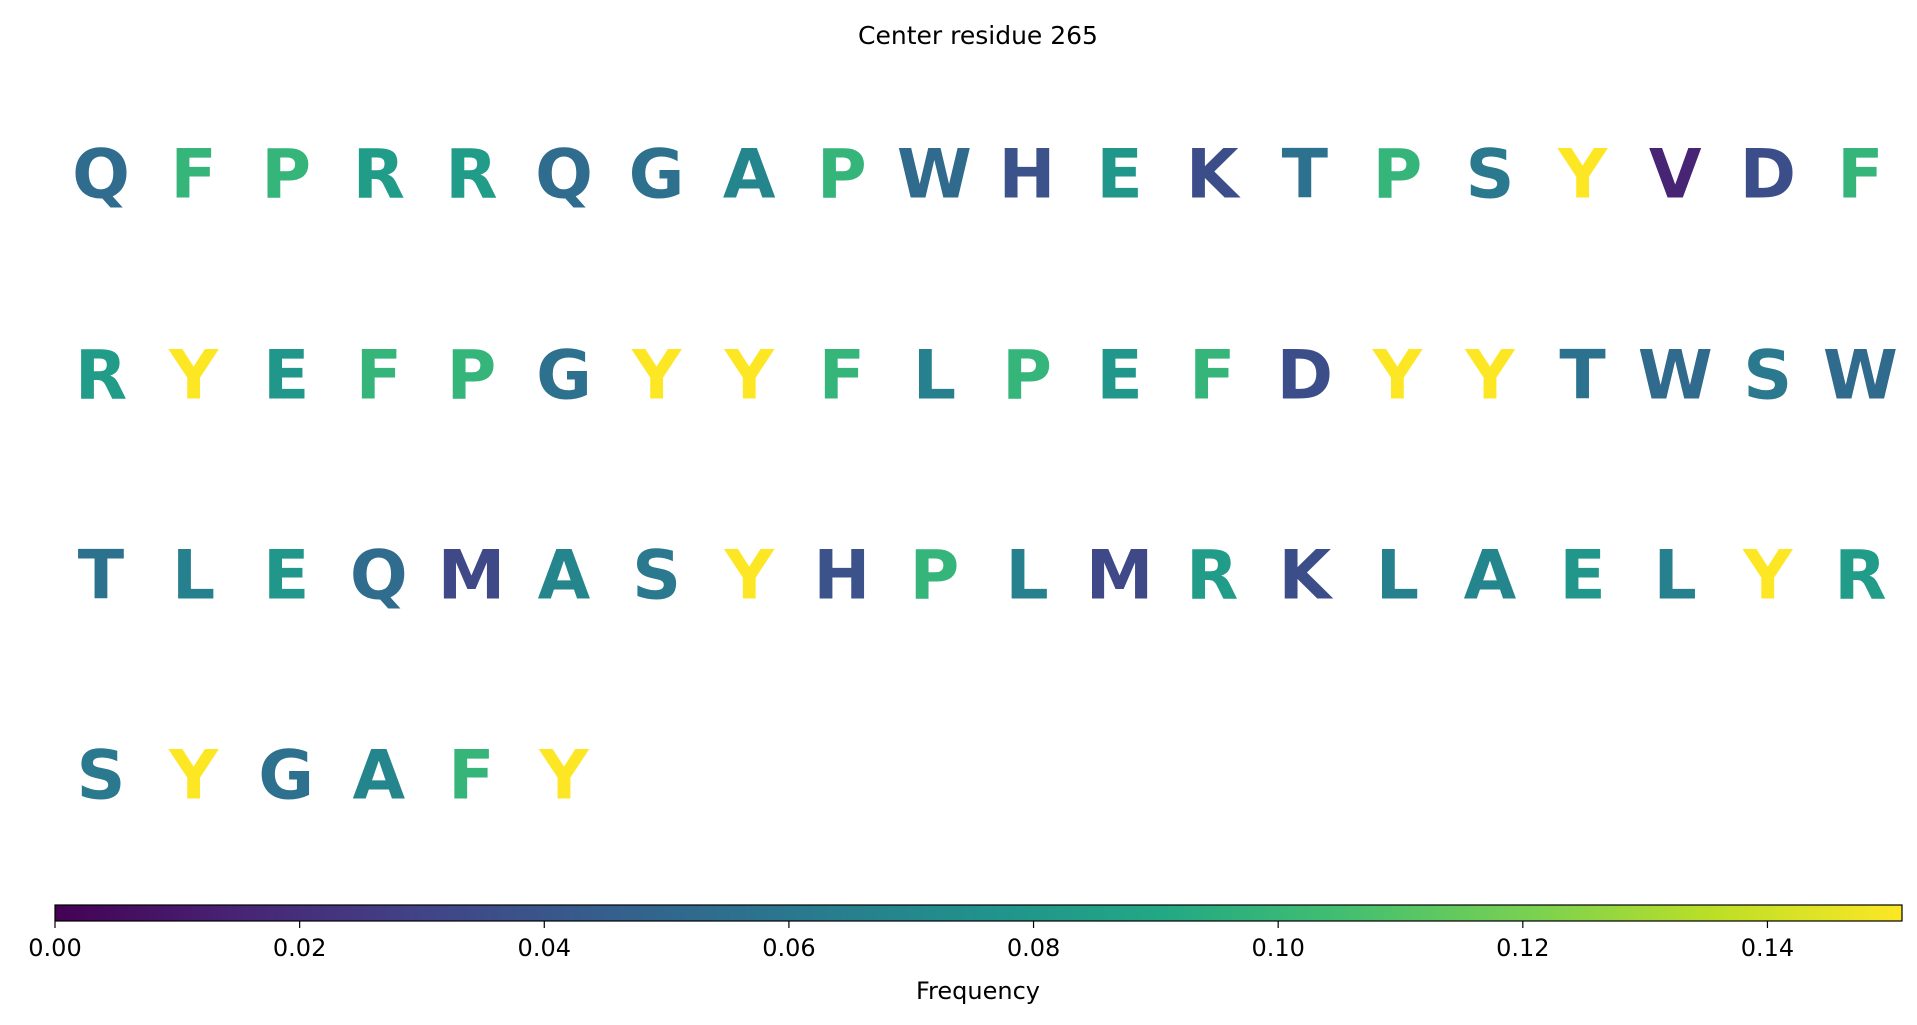 The width and height of the screenshot is (1917, 1025). I want to click on residue-letter: V, so click(1675, 175).